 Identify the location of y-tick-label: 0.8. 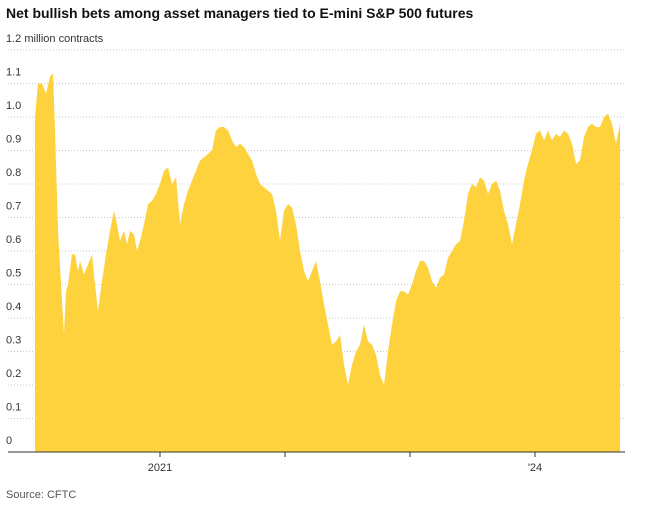
(13, 173).